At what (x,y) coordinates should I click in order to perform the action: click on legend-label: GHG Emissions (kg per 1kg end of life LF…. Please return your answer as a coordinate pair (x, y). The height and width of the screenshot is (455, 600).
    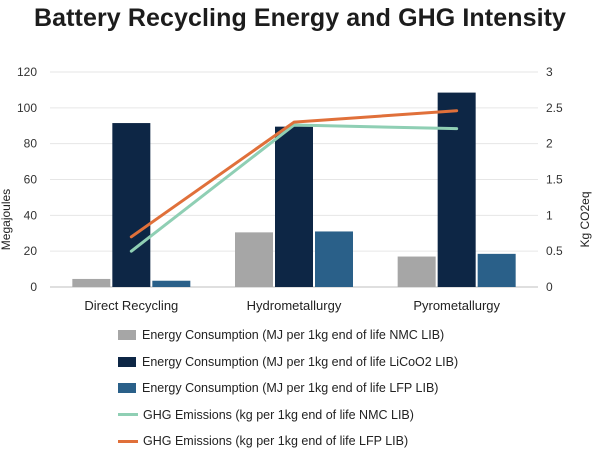
    Looking at the image, I should click on (276, 441).